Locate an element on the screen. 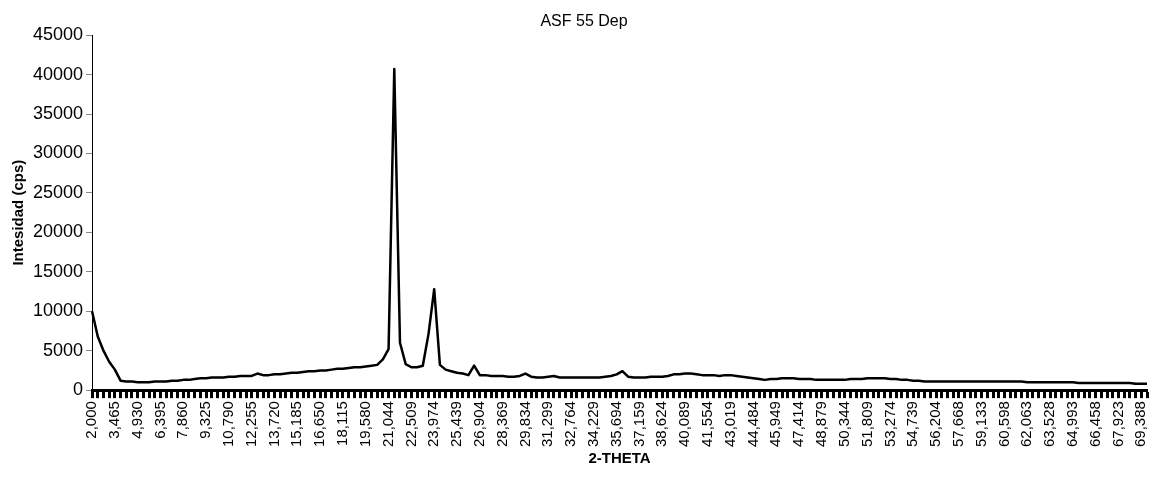 This screenshot has height=477, width=1176. y-tick-label: 0 is located at coordinates (78, 389).